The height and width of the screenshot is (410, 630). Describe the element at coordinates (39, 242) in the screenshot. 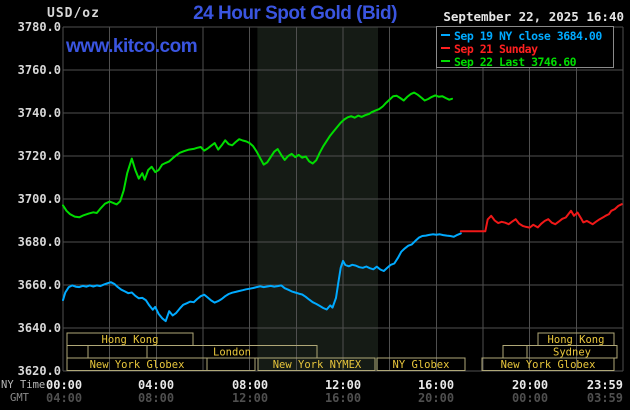

I see `svg-text: 3680.0` at that location.